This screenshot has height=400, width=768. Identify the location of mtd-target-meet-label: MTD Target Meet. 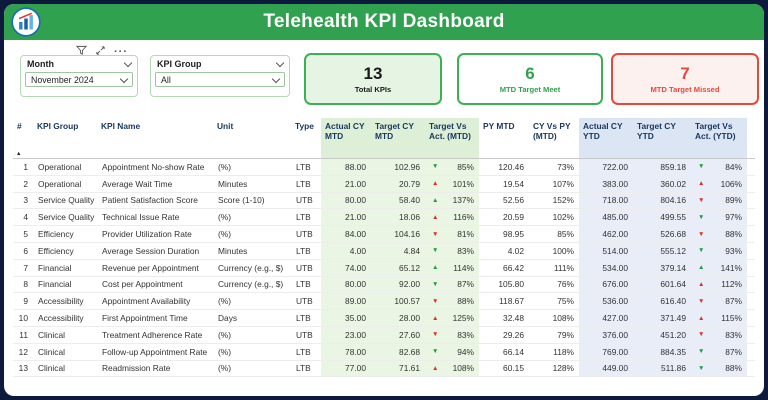
(530, 89).